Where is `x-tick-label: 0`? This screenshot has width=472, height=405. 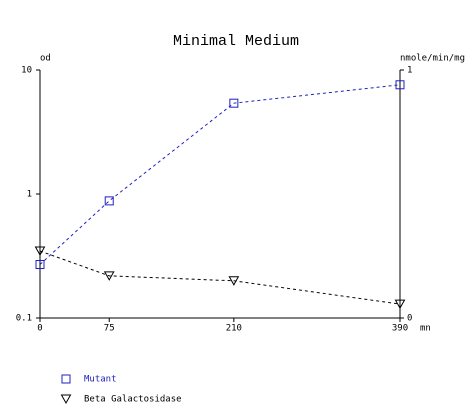 x-tick-label: 0 is located at coordinates (39, 329).